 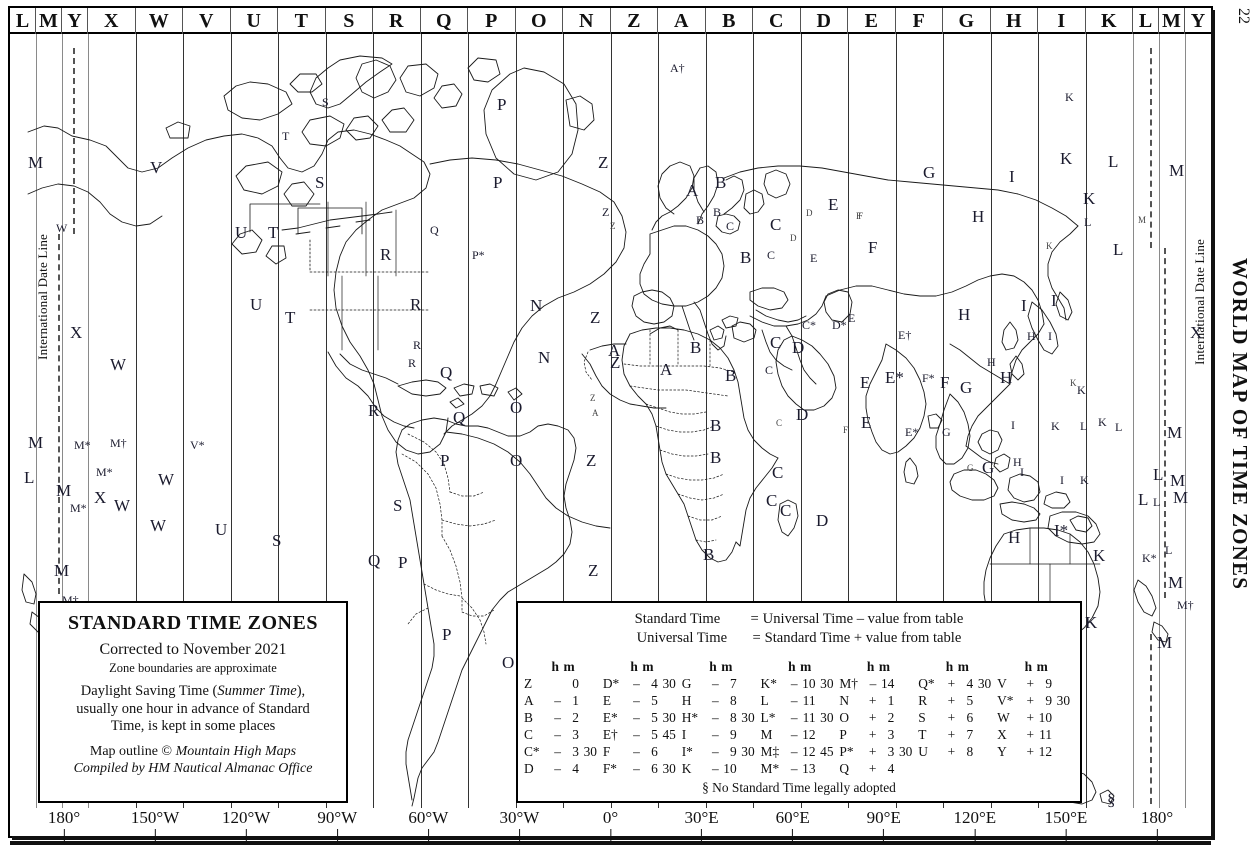 I want to click on zone-offset-cell: F –6, so click(x=630, y=751).